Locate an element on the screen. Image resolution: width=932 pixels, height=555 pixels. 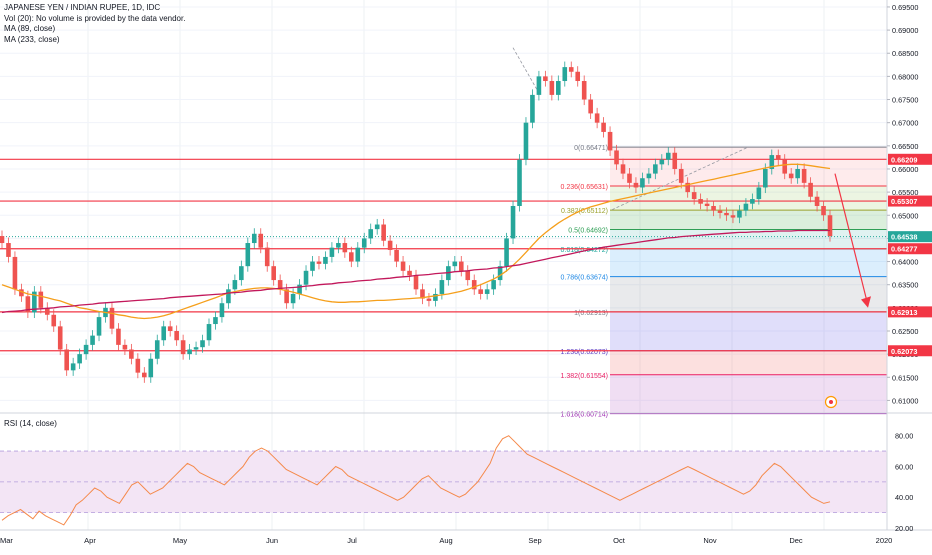
ma233-indicator-label: MA (233, close) is located at coordinates (32, 39).